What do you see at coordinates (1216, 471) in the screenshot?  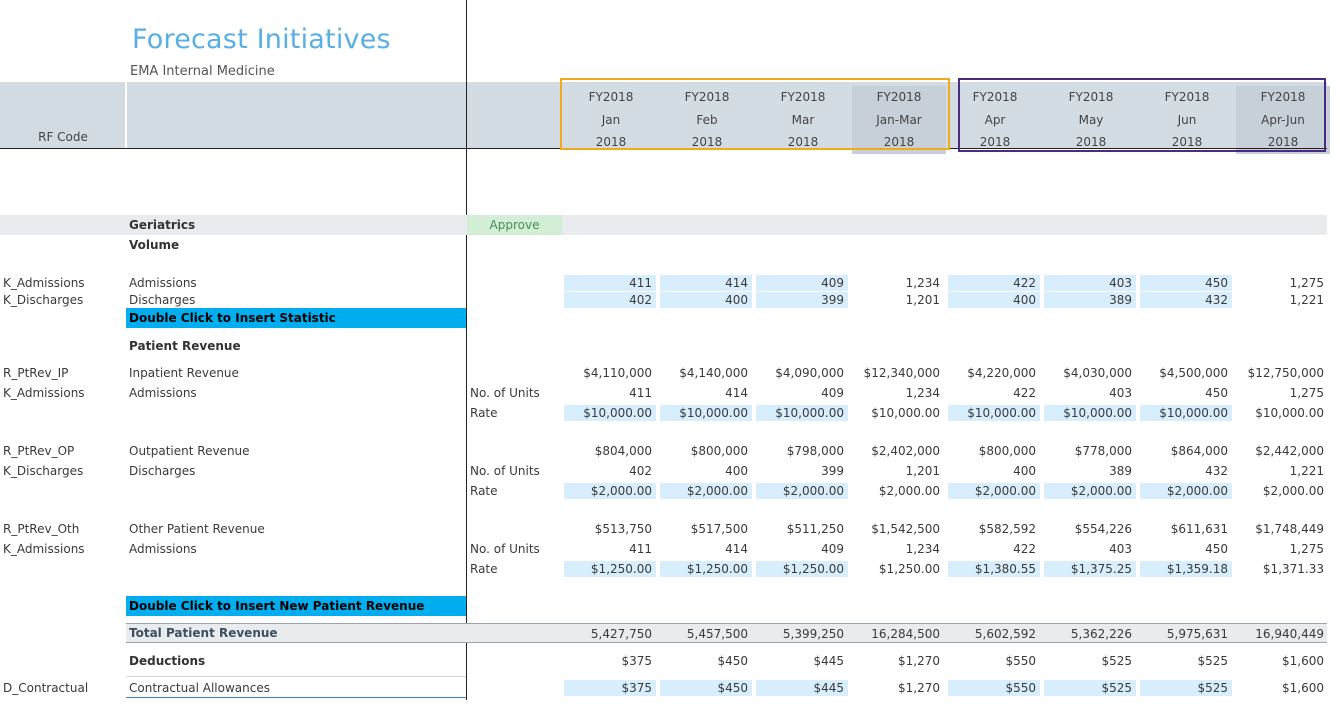 I see `units-cell: 432` at bounding box center [1216, 471].